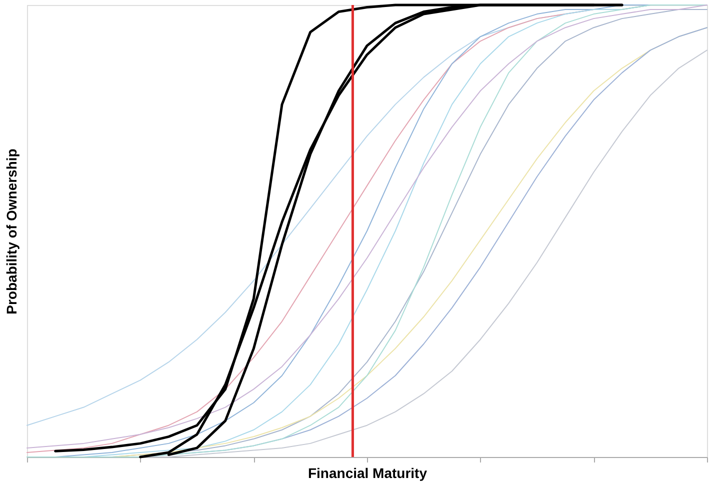 Image resolution: width=715 pixels, height=490 pixels. What do you see at coordinates (12, 231) in the screenshot?
I see `y-axis-title: Probability of Ownership` at bounding box center [12, 231].